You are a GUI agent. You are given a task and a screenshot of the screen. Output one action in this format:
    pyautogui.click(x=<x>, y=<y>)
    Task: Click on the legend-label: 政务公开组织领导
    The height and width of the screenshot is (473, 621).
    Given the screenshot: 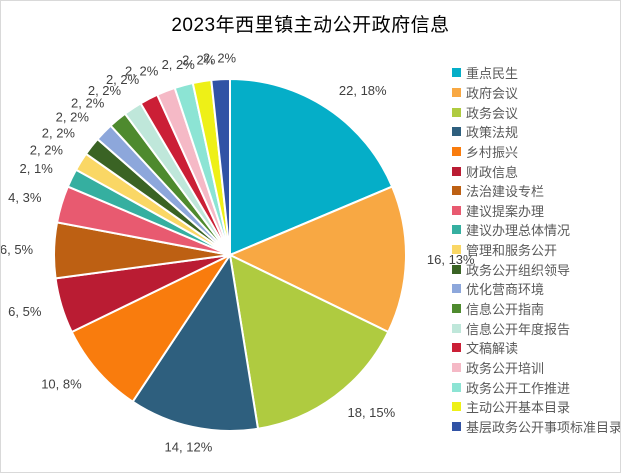 What is the action you would take?
    pyautogui.click(x=518, y=270)
    